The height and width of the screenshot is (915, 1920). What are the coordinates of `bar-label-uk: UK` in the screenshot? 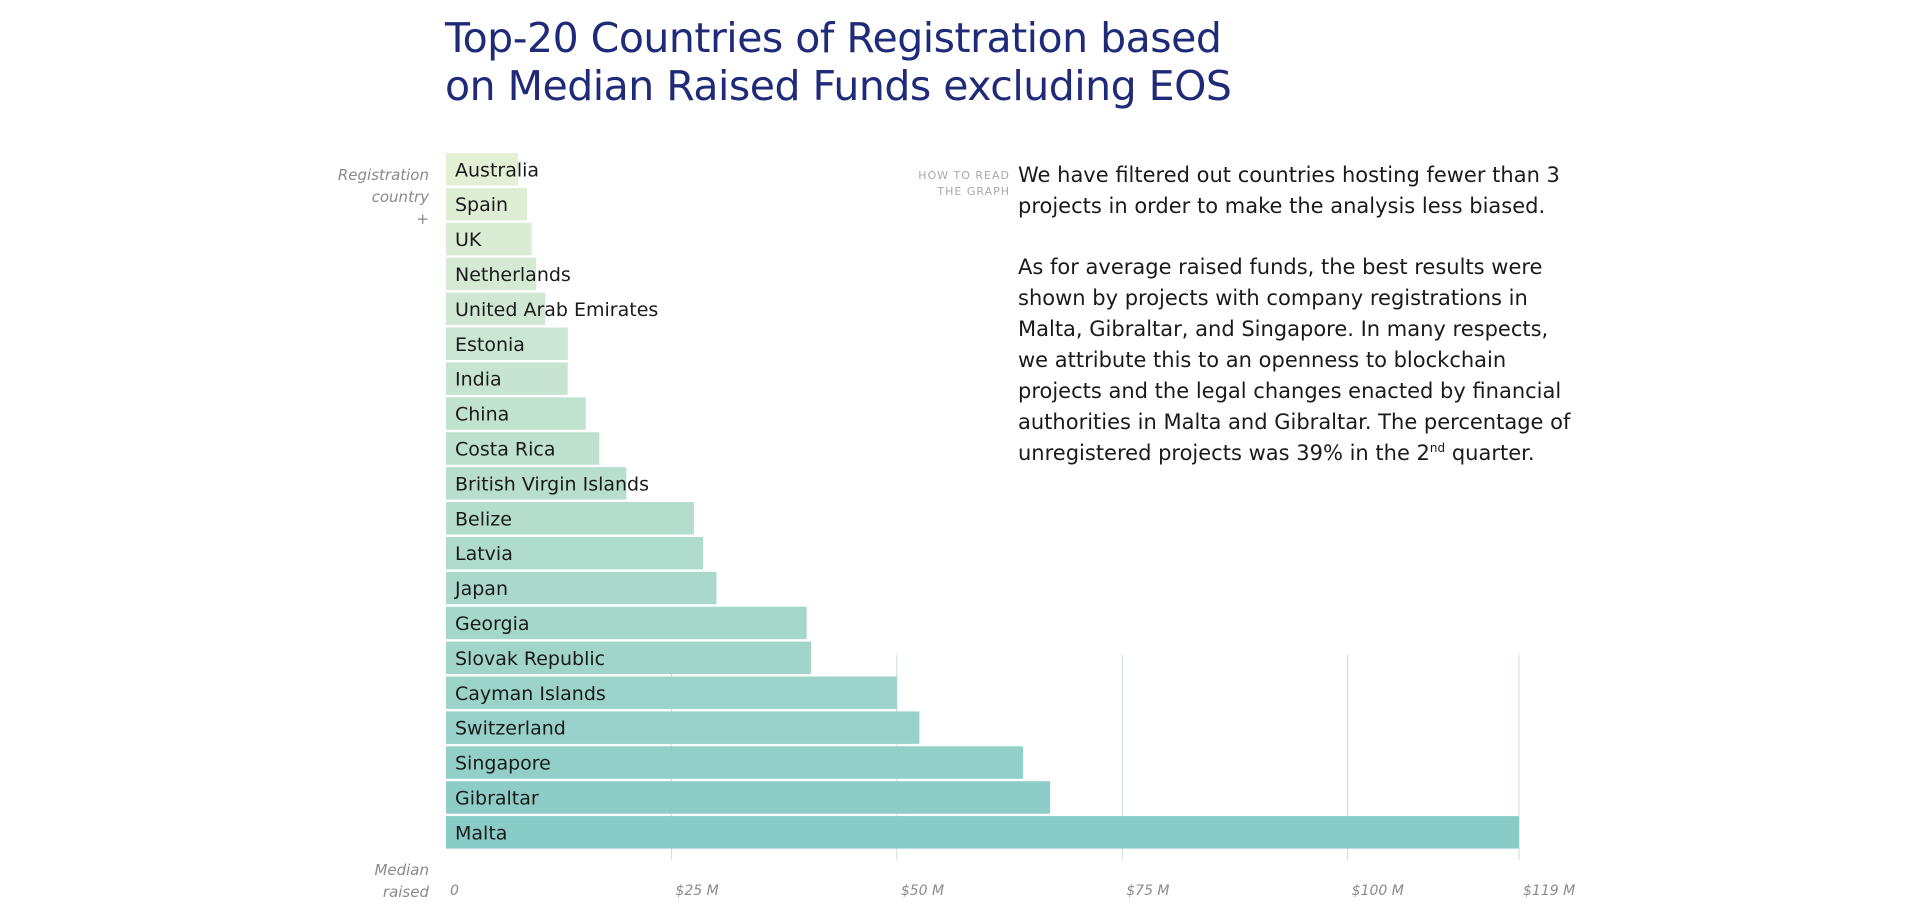 It's located at (468, 240).